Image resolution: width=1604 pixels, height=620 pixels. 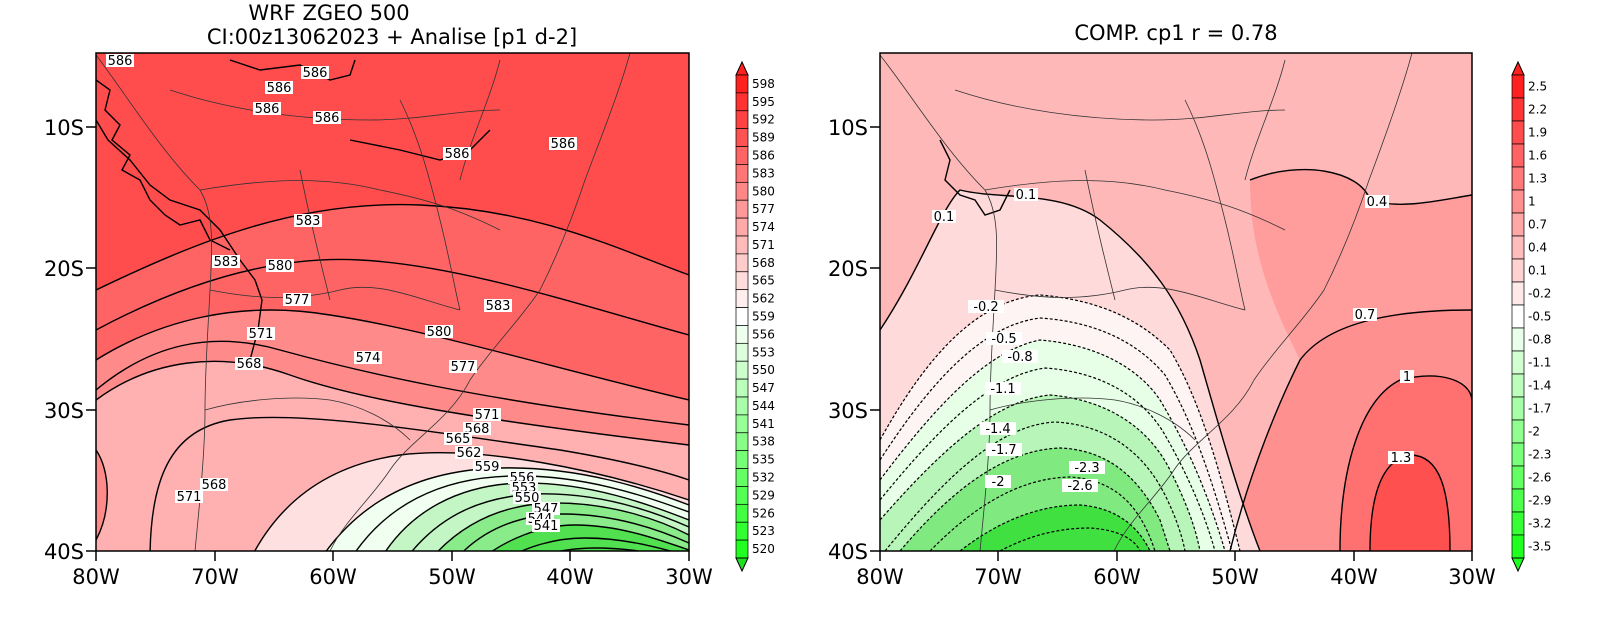 I want to click on left-colorbar-label: 550, so click(x=763, y=370).